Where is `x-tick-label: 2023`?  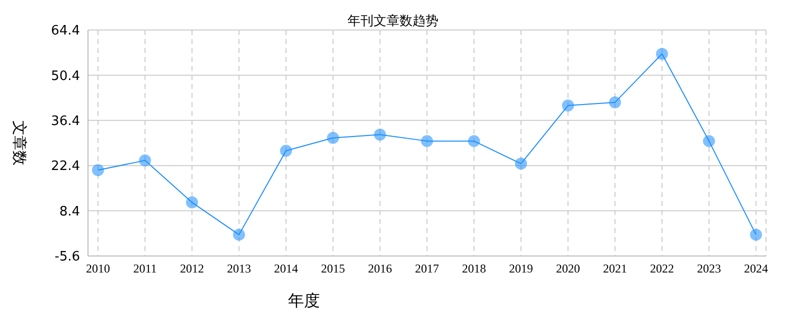 x-tick-label: 2023 is located at coordinates (709, 269).